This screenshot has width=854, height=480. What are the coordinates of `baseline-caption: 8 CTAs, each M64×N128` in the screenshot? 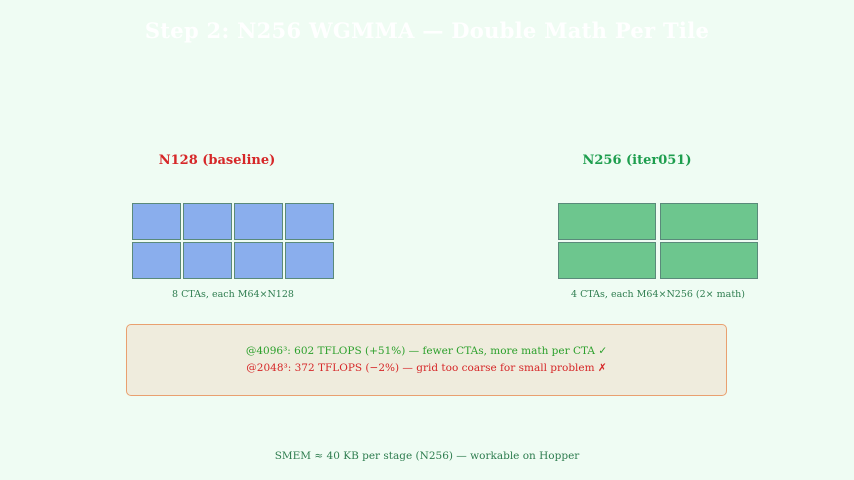 It's located at (233, 294).